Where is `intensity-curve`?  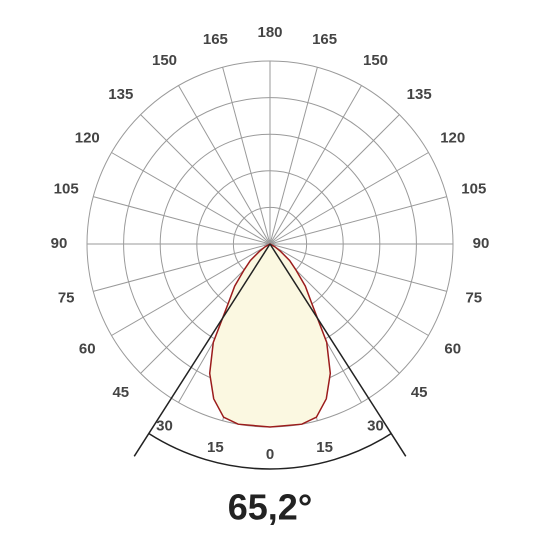 intensity-curve is located at coordinates (270, 335).